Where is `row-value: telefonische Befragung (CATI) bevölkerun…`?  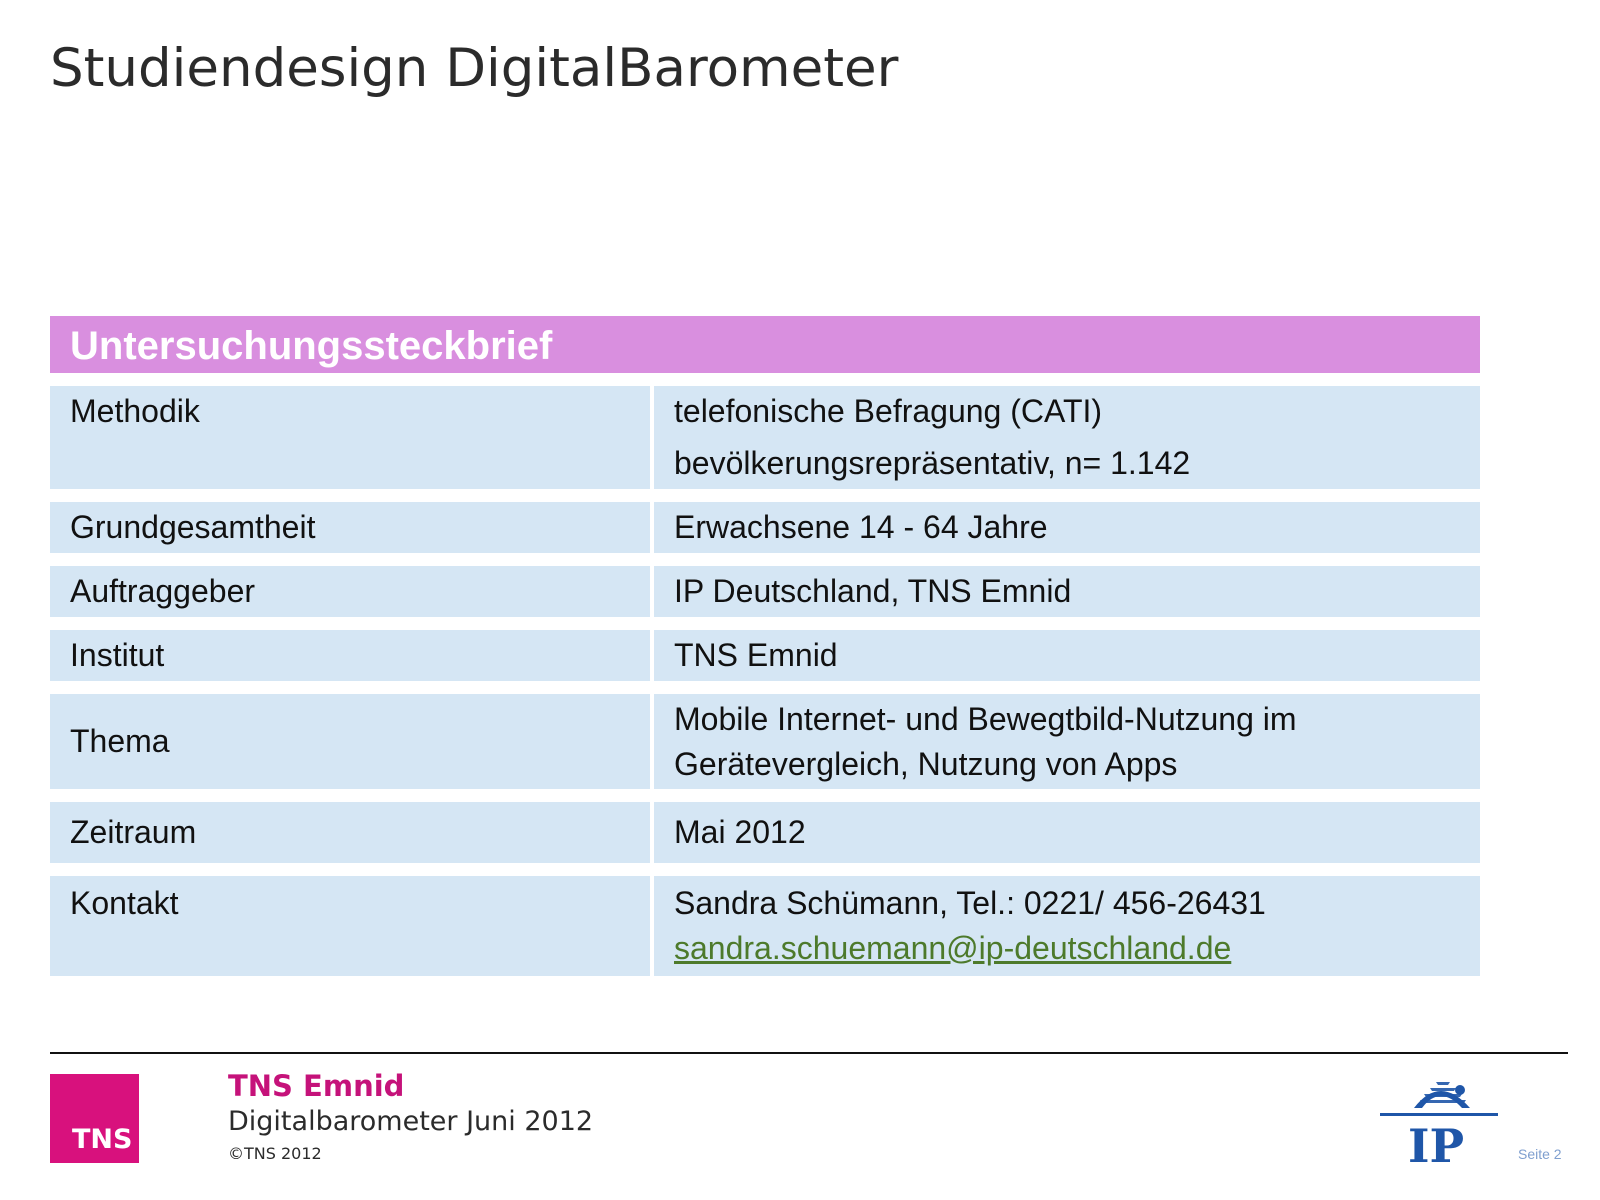 row-value: telefonische Befragung (CATI) bevölkerun… is located at coordinates (1067, 437).